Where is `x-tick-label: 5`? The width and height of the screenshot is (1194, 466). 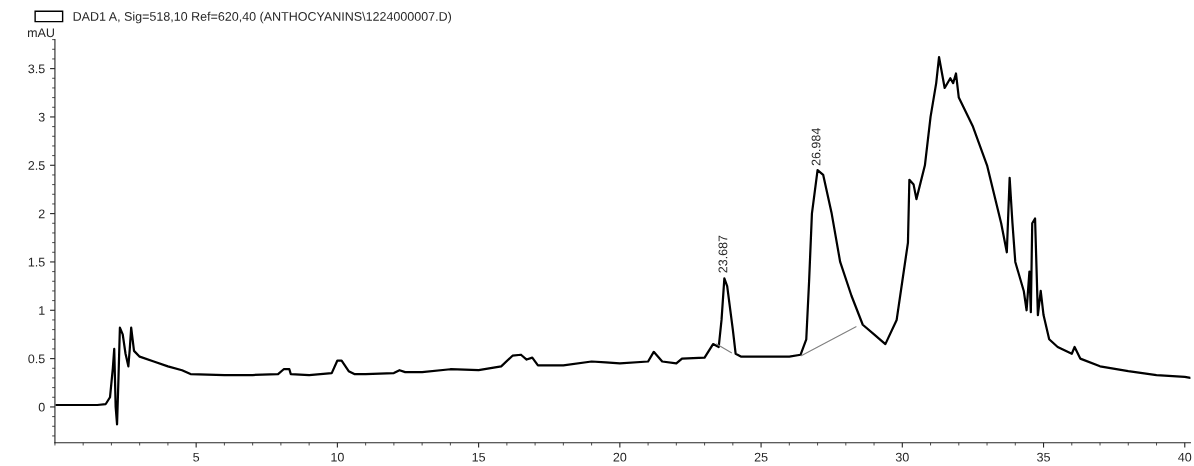 x-tick-label: 5 is located at coordinates (196, 457).